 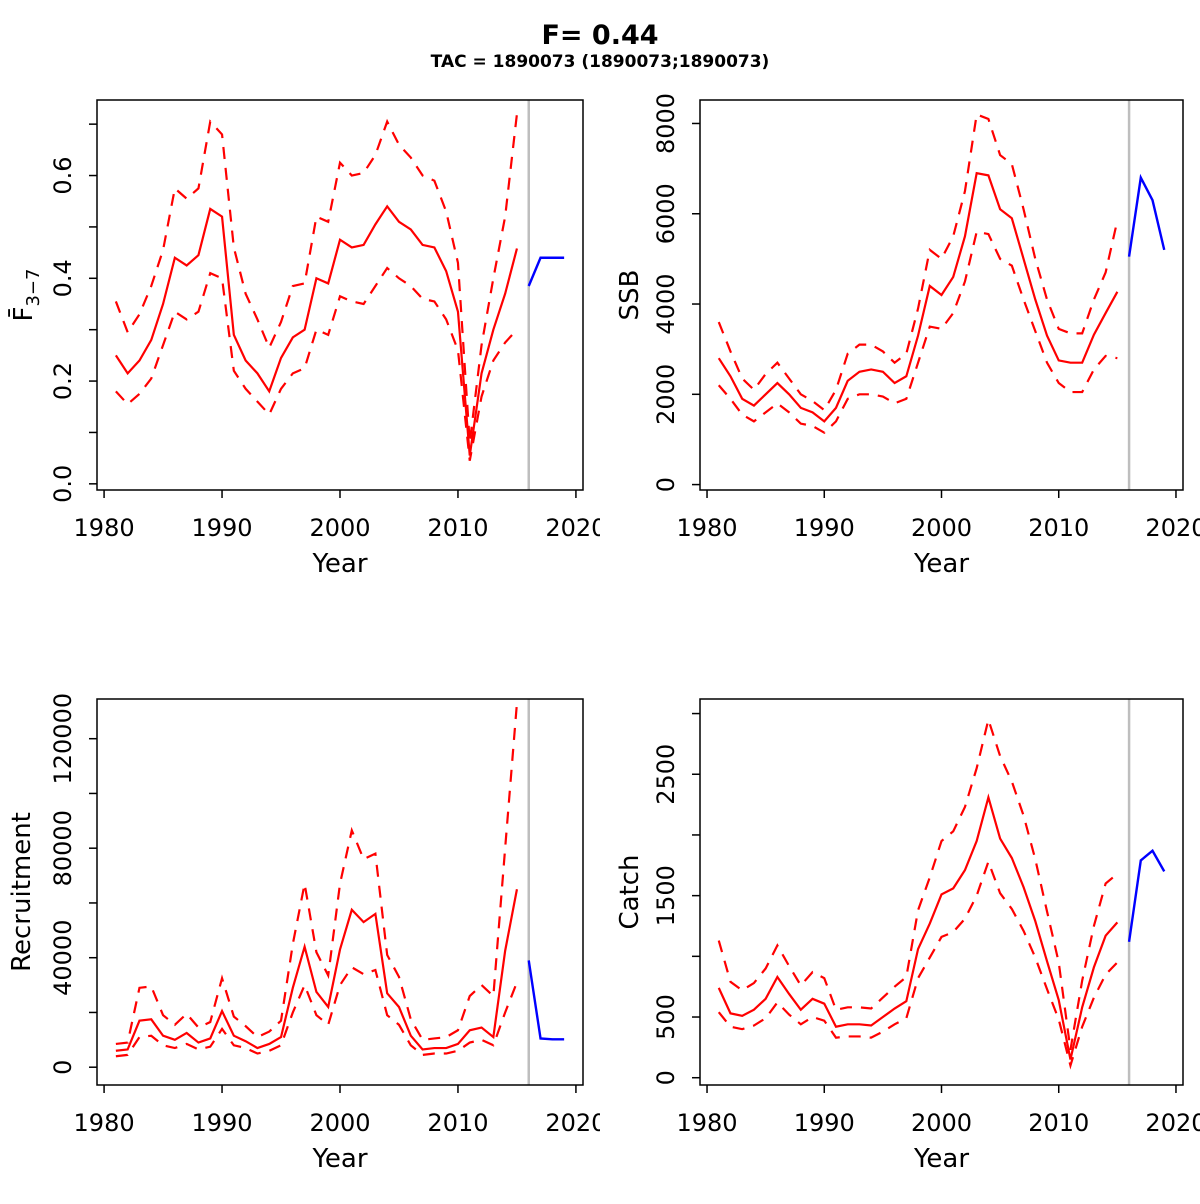 I want to click on y-tick-label: 0.6, so click(x=63, y=175).